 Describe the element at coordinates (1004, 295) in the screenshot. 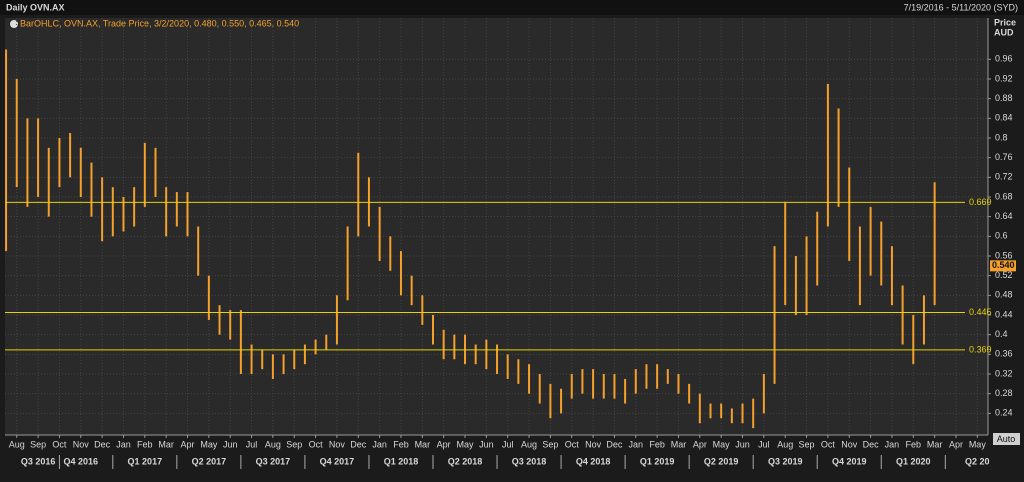

I see `y-tick-label: 0.48` at that location.